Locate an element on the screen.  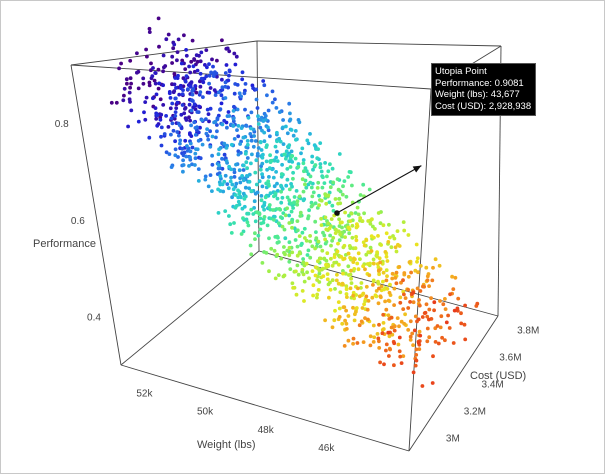
x-axis-title: Weight (lbs) is located at coordinates (226, 445).